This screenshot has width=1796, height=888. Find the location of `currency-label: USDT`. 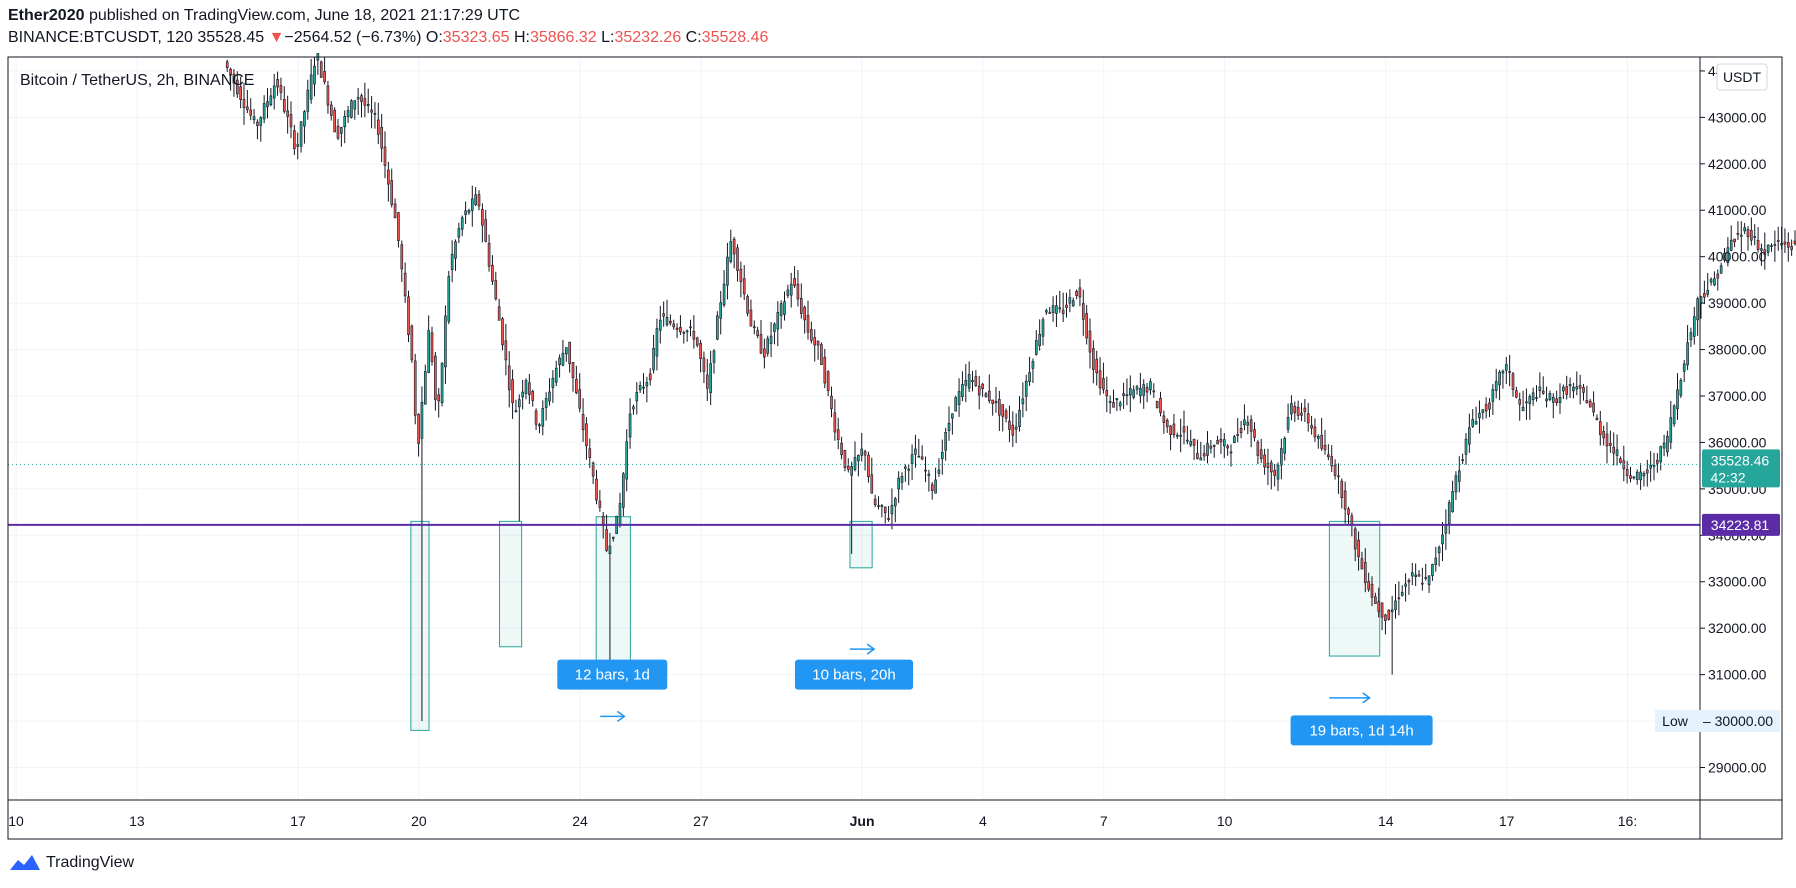

currency-label: USDT is located at coordinates (1742, 77).